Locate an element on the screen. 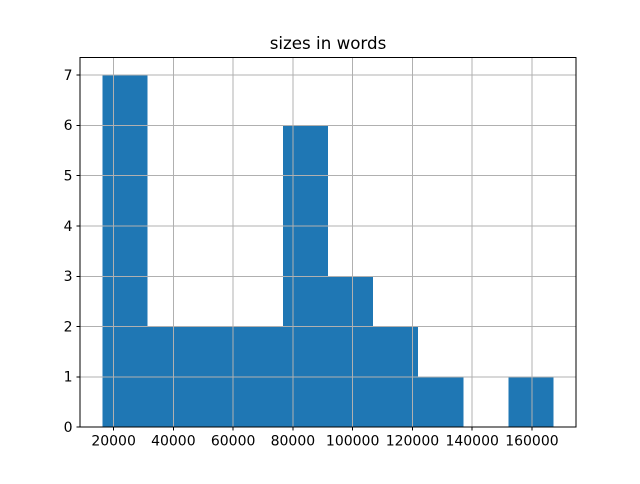 Image resolution: width=640 pixels, height=484 pixels. y-tick-label: 1 is located at coordinates (68, 378).